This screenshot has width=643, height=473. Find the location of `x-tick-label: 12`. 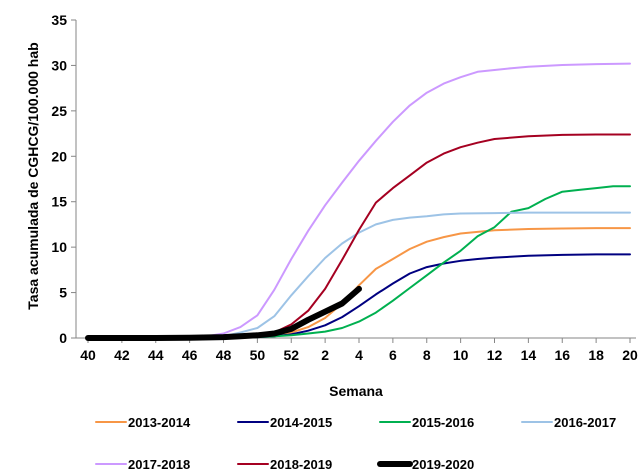

x-tick-label: 12 is located at coordinates (495, 355).